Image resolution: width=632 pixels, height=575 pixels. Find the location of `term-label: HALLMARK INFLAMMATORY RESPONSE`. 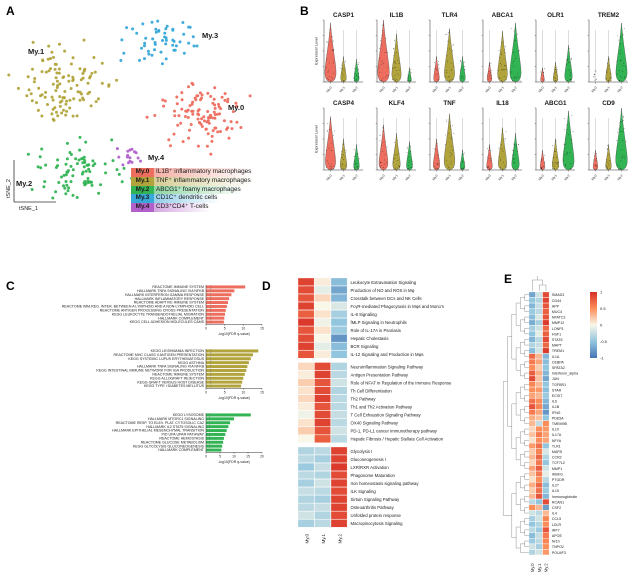

term-label: HALLMARK INFLAMMATORY RESPONSE is located at coordinates (170, 299).